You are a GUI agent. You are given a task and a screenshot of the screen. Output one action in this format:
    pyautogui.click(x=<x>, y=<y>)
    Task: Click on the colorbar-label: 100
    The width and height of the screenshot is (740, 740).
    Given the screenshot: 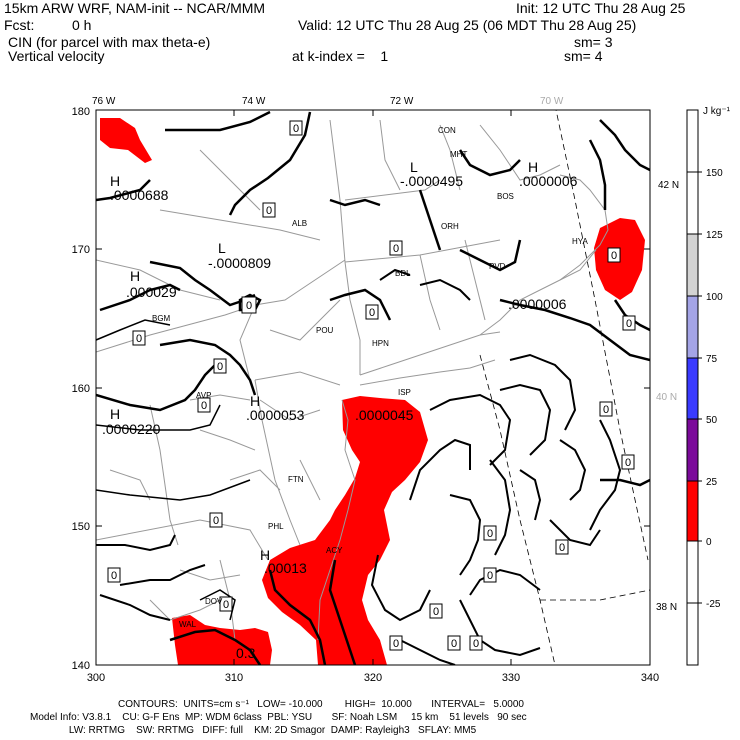 What is the action you would take?
    pyautogui.click(x=714, y=297)
    